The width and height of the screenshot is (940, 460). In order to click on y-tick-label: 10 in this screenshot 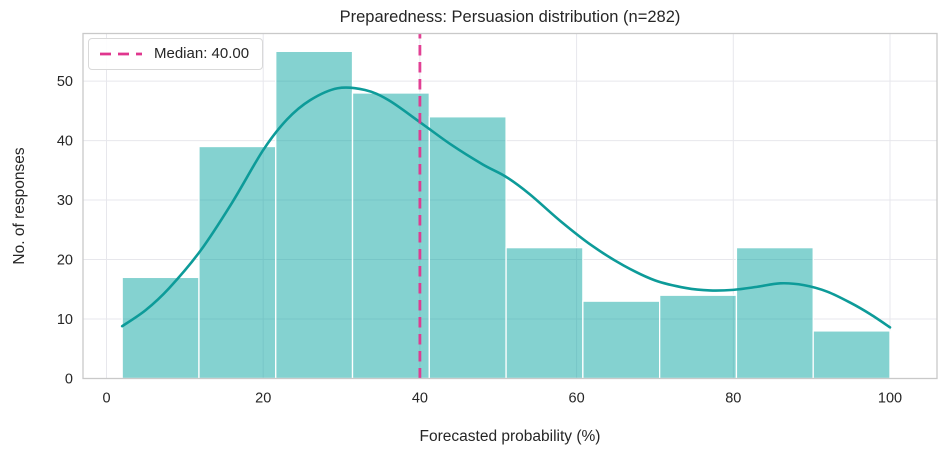, I will do `click(65, 320)`.